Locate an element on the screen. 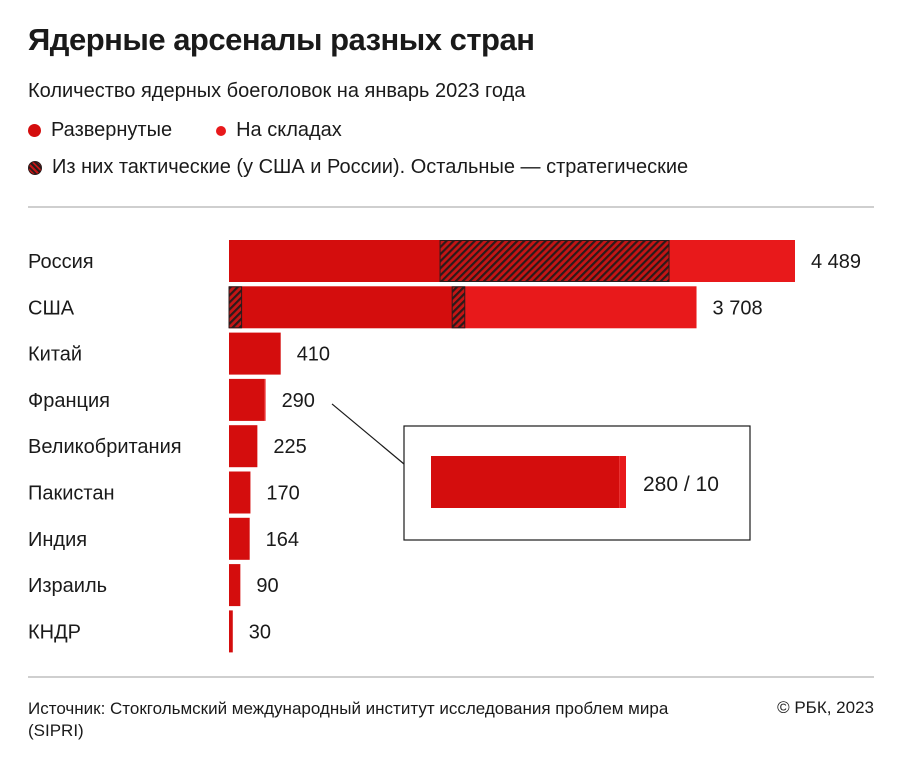  category-label-2: Китай is located at coordinates (55, 355).